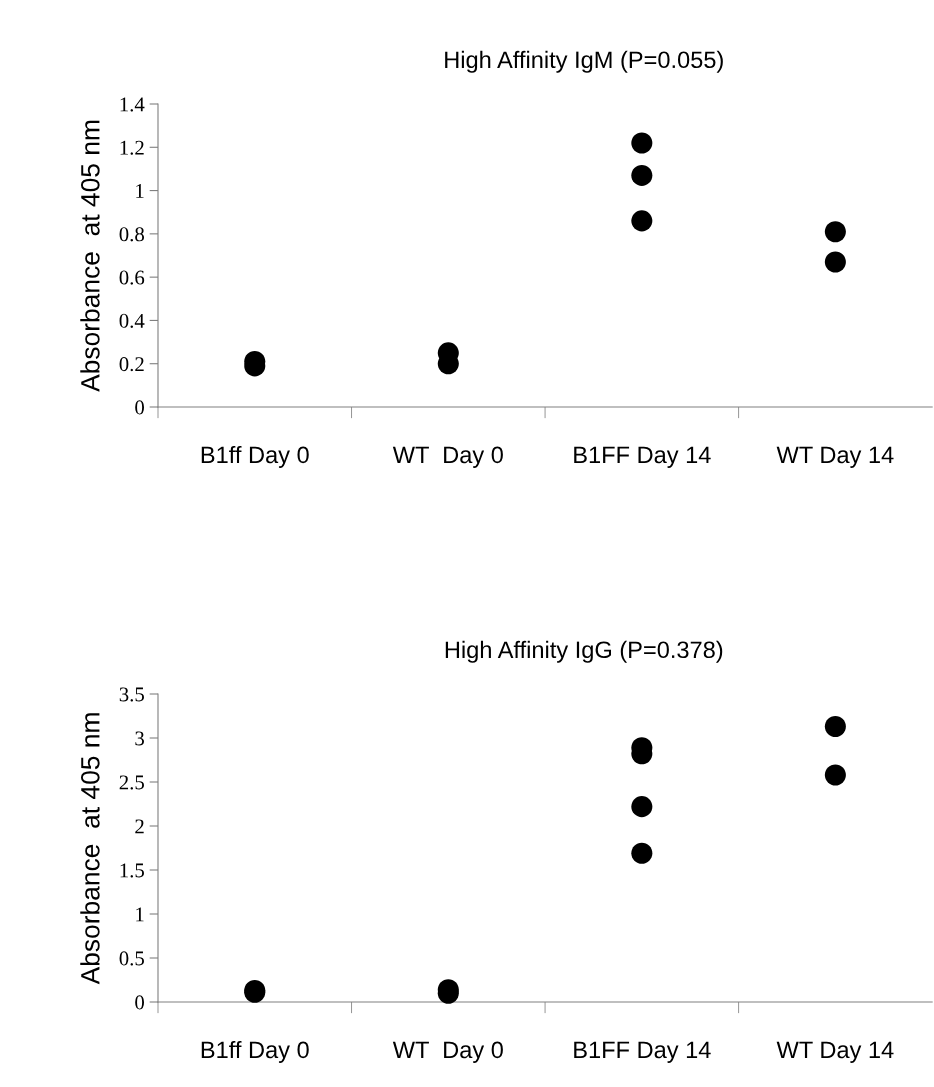  I want to click on y-tick-label: 2.5, so click(131, 782).